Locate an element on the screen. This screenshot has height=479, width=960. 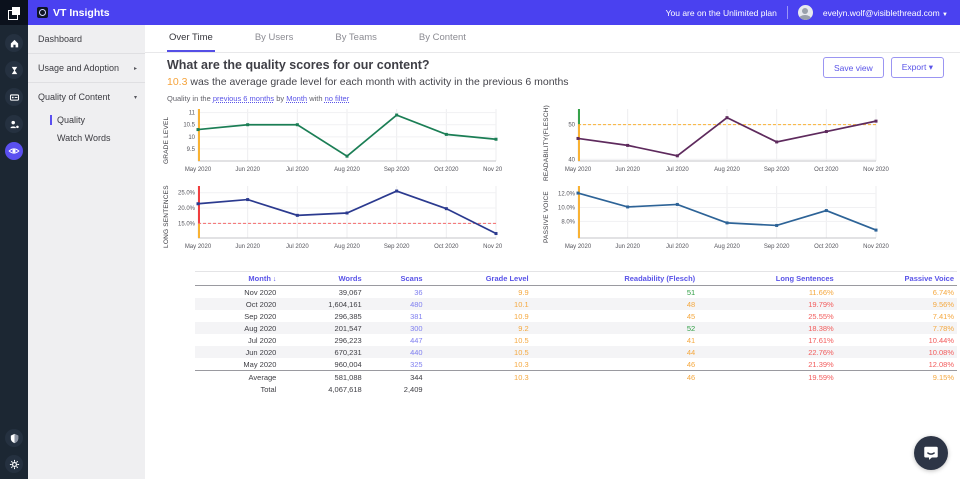
table-cell: Jul 2020 is located at coordinates (262, 340).